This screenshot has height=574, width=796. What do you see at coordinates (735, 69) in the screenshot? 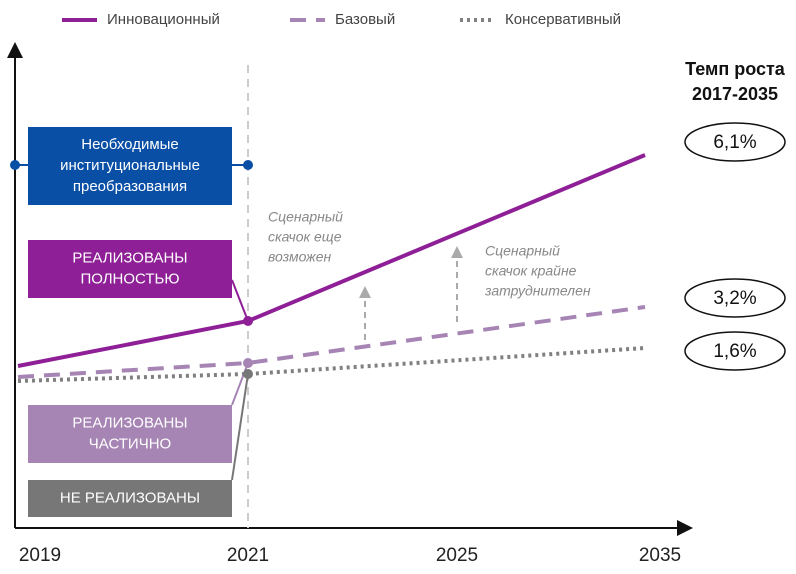
I see `growth-title: Темп роста` at bounding box center [735, 69].